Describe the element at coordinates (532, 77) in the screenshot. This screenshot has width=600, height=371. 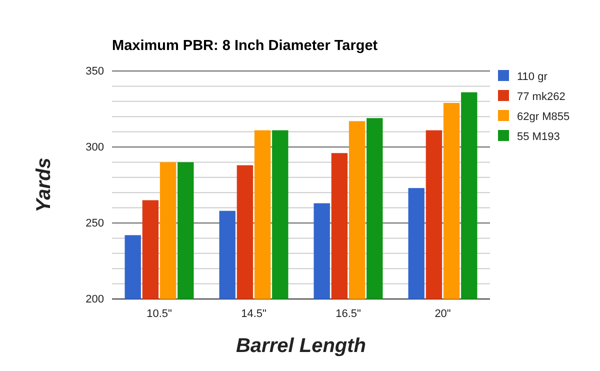
I see `legend-label: 110 gr` at that location.